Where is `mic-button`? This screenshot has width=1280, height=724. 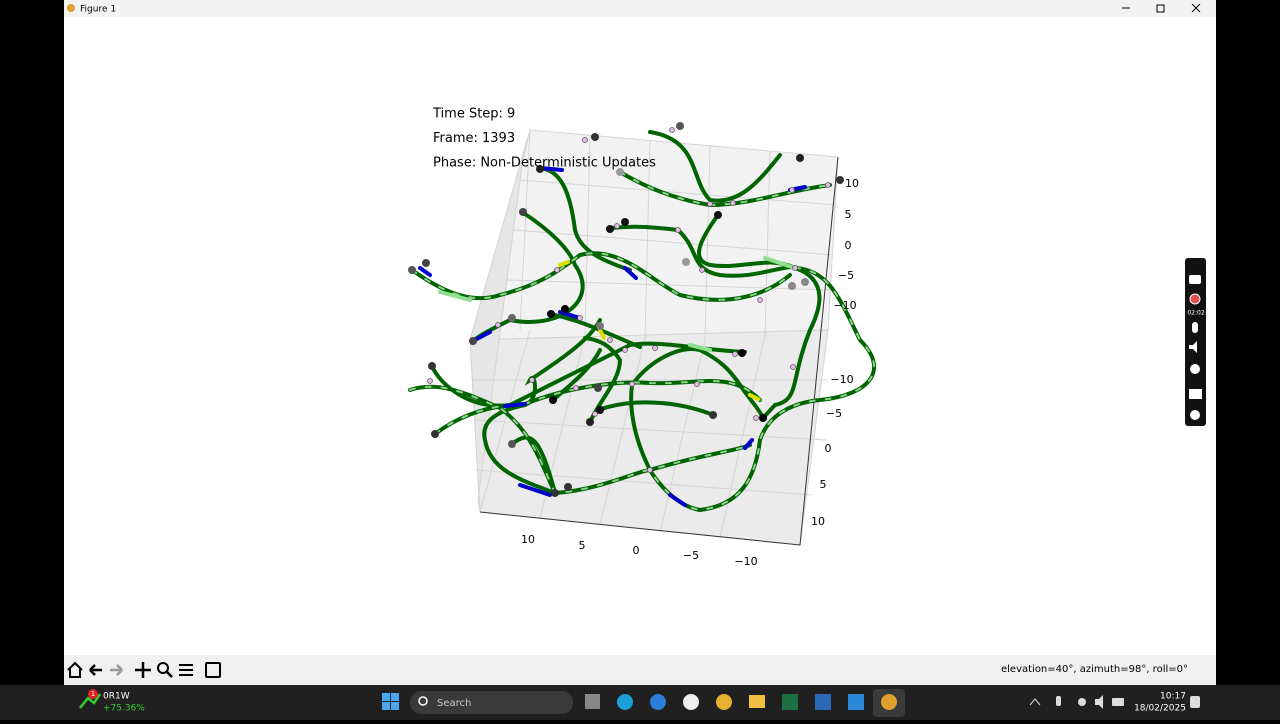 mic-button is located at coordinates (1195, 327).